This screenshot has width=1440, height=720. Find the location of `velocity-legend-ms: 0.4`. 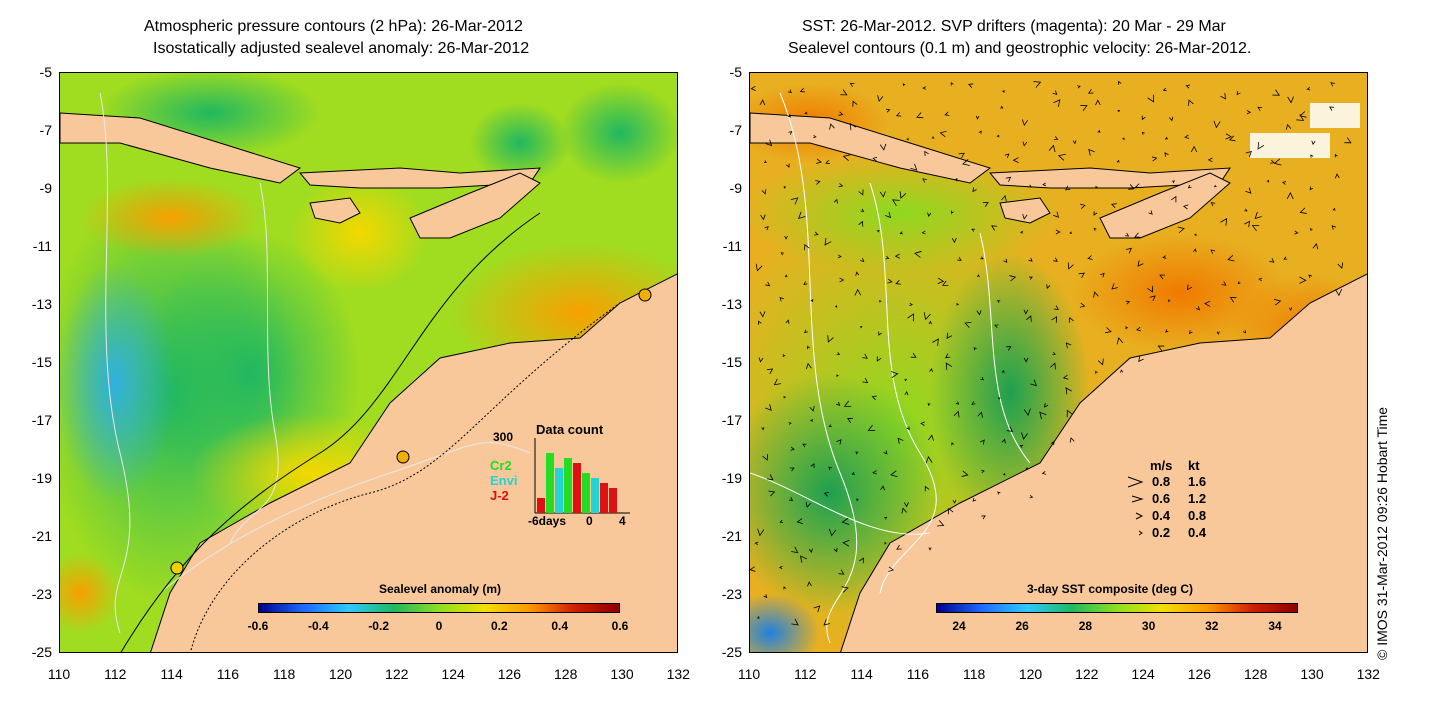

velocity-legend-ms: 0.4 is located at coordinates (1161, 515).